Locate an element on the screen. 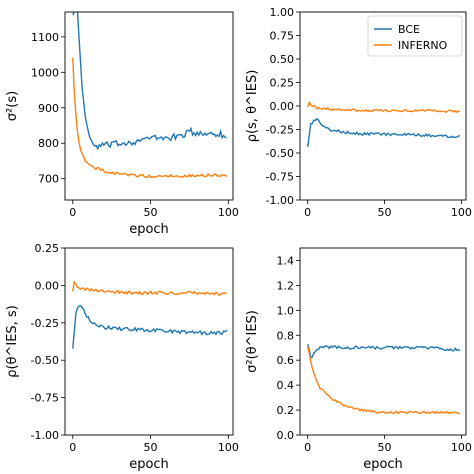 The width and height of the screenshot is (474, 474). legend-entry-bce: BCE is located at coordinates (409, 29).